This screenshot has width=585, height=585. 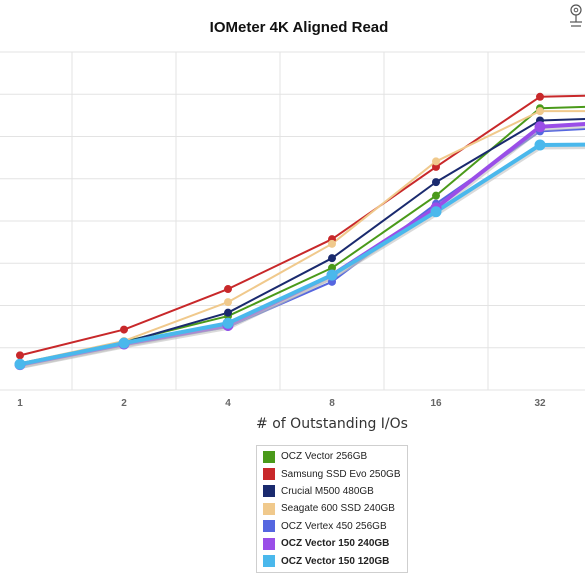 What do you see at coordinates (341, 474) in the screenshot?
I see `legend-label: Samsung SSD Evo 250GB` at bounding box center [341, 474].